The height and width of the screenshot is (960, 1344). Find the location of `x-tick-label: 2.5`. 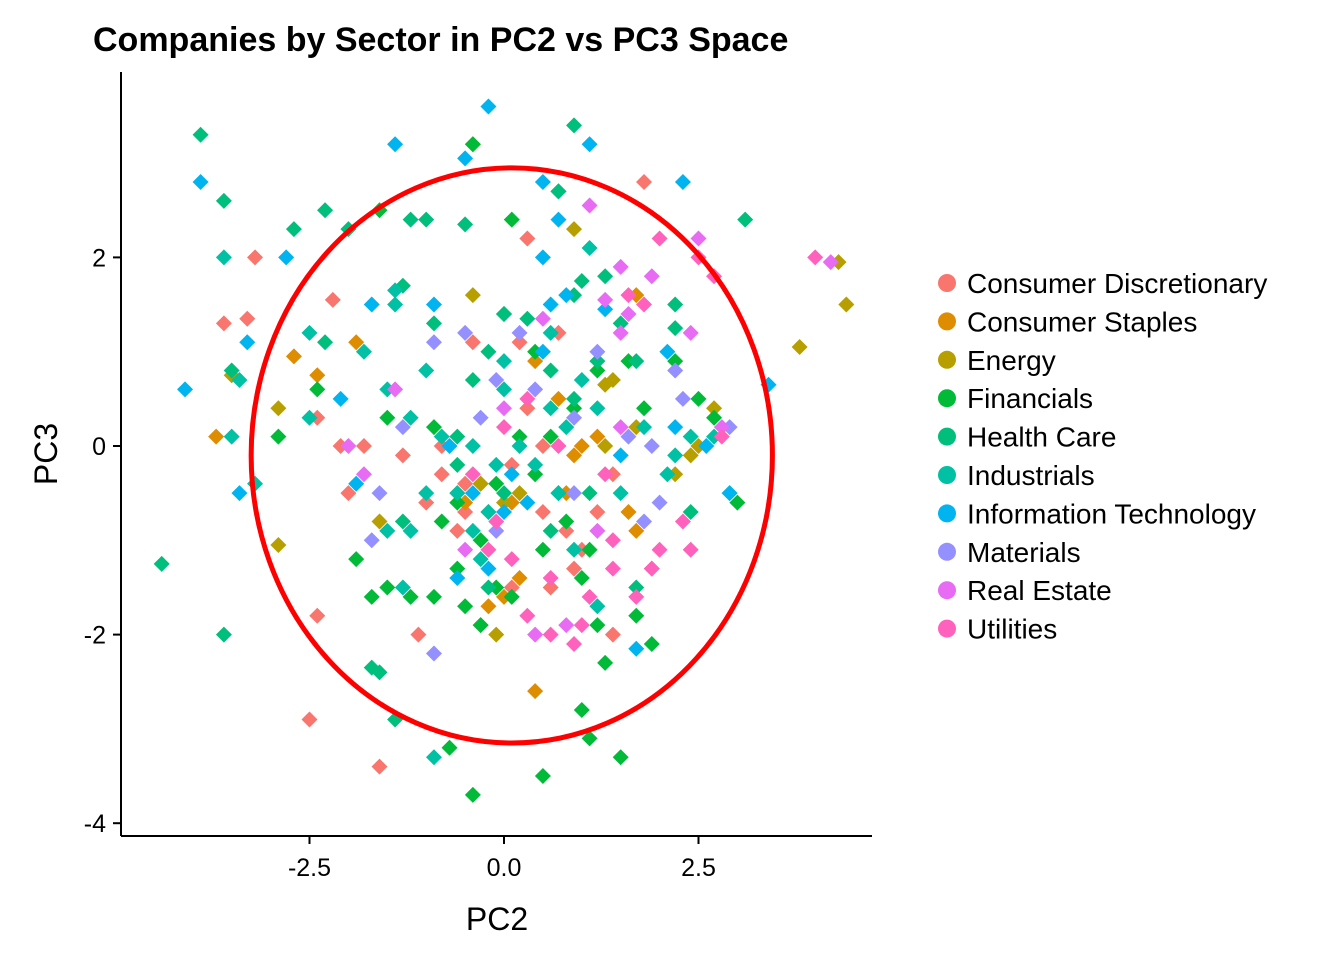

x-tick-label: 2.5 is located at coordinates (698, 868).